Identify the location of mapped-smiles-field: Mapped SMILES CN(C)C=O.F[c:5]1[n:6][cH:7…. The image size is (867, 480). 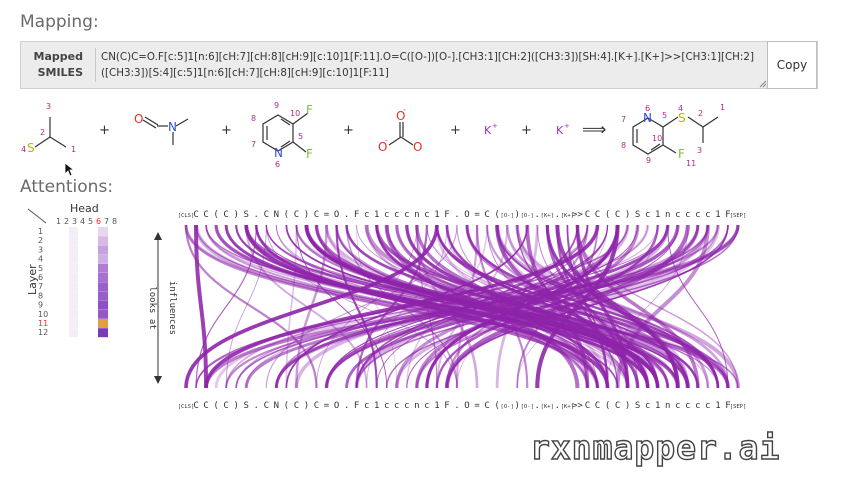
(419, 65).